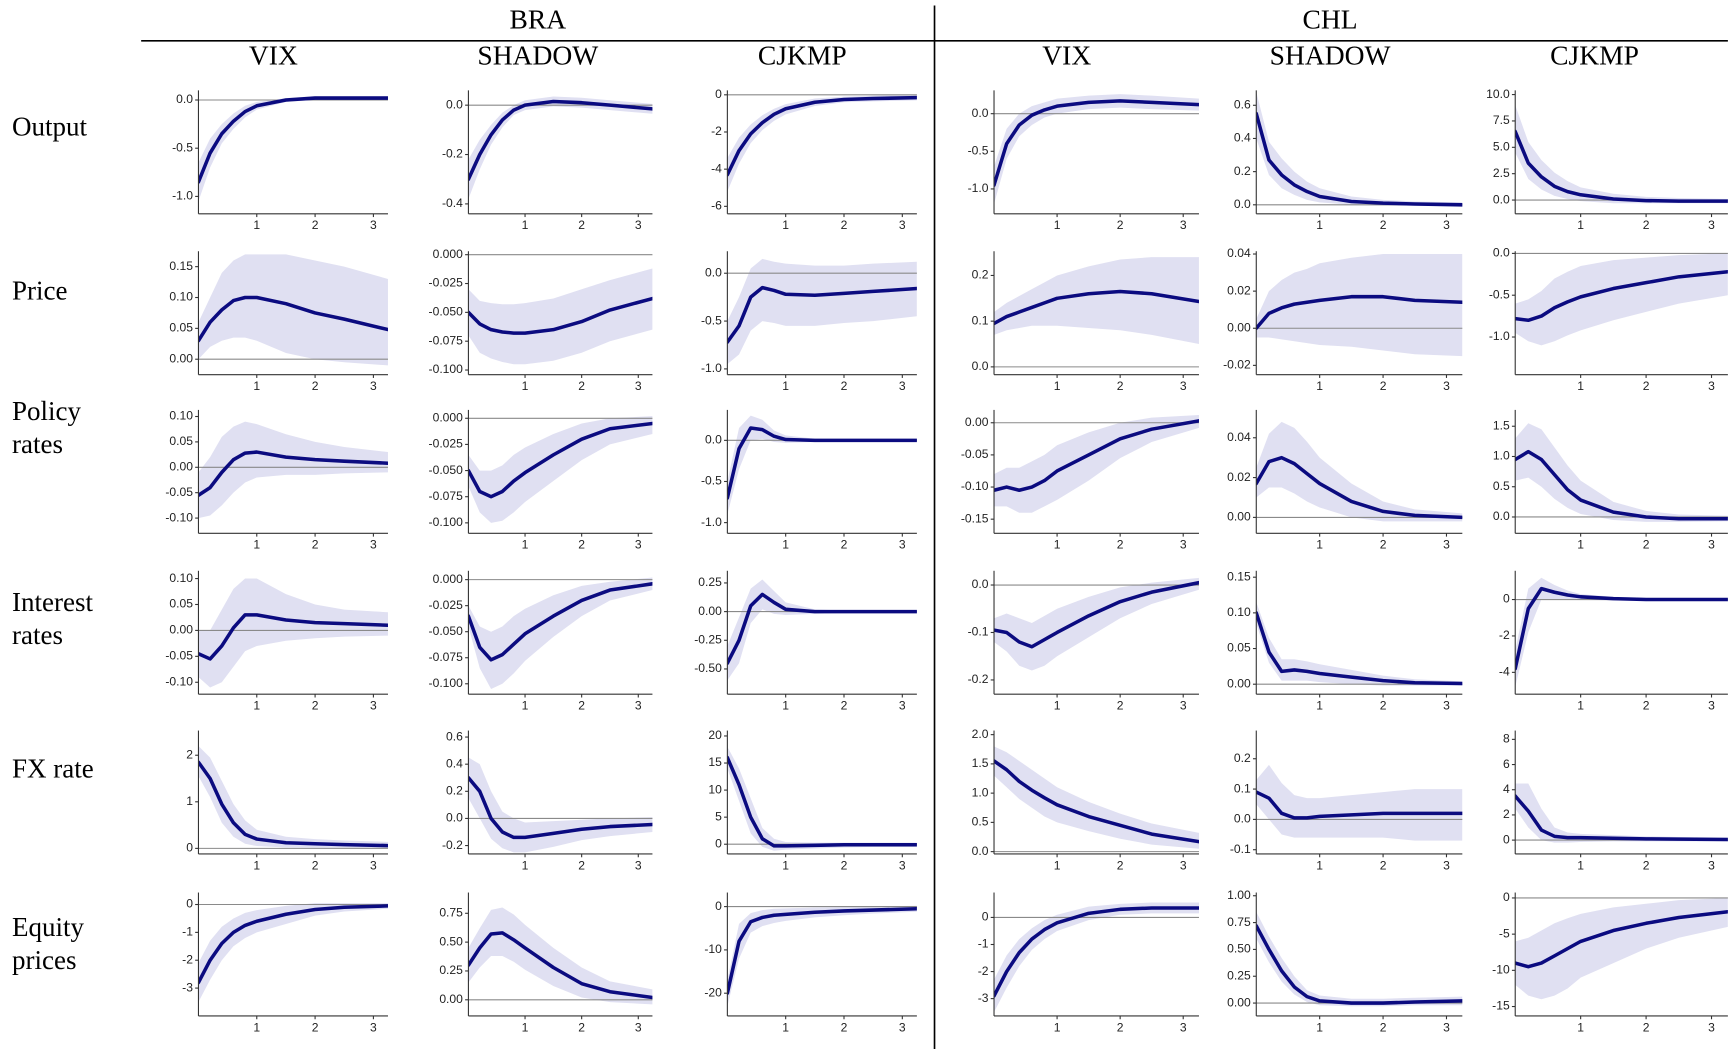 This screenshot has height=1049, width=1728. Describe the element at coordinates (1239, 895) in the screenshot. I see `y-tick-label: 1.00` at that location.